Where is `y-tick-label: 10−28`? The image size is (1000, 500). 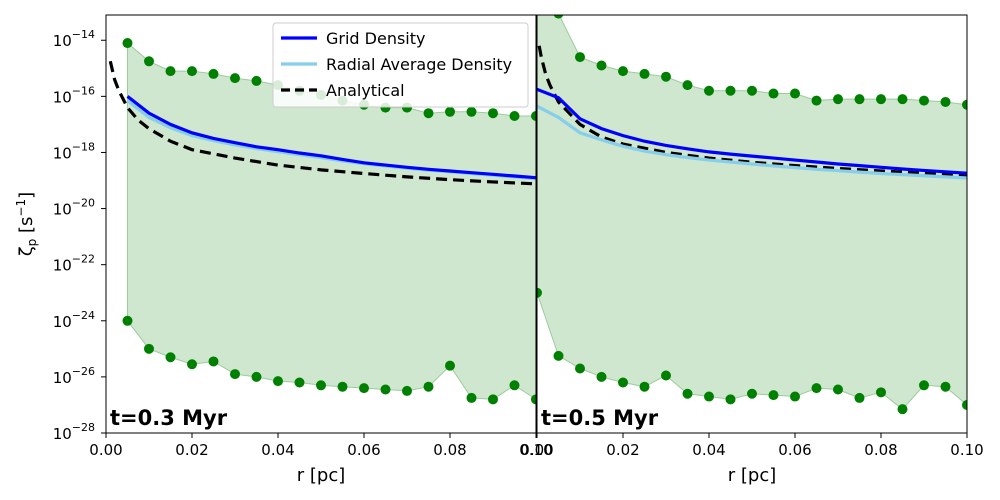 y-tick-label: 10−28 is located at coordinates (74, 432).